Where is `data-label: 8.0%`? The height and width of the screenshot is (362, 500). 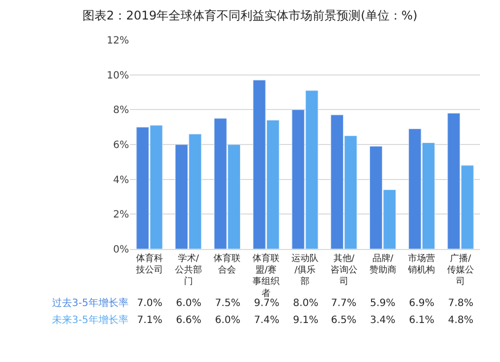
data-label: 8.0% is located at coordinates (305, 303).